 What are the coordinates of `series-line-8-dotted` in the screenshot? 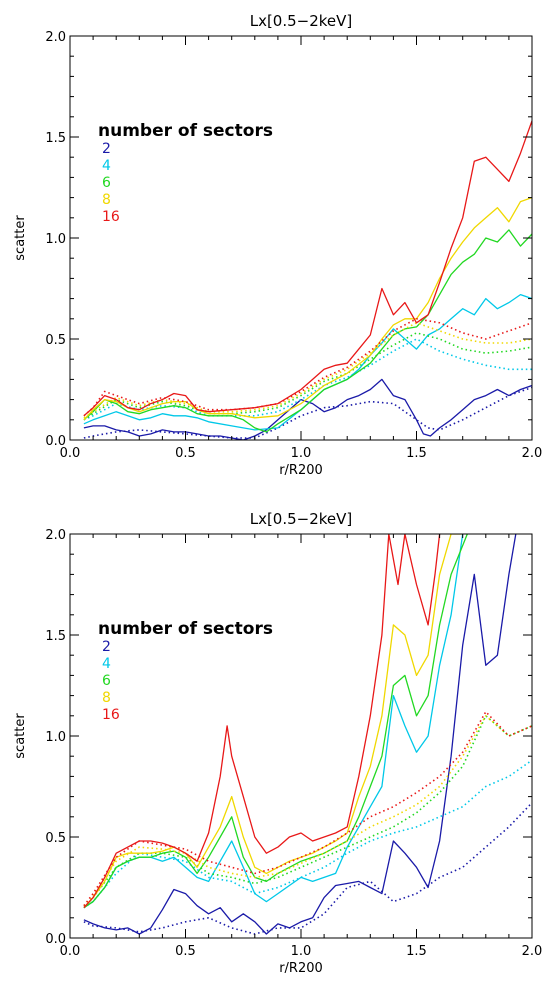 It's located at (307, 370).